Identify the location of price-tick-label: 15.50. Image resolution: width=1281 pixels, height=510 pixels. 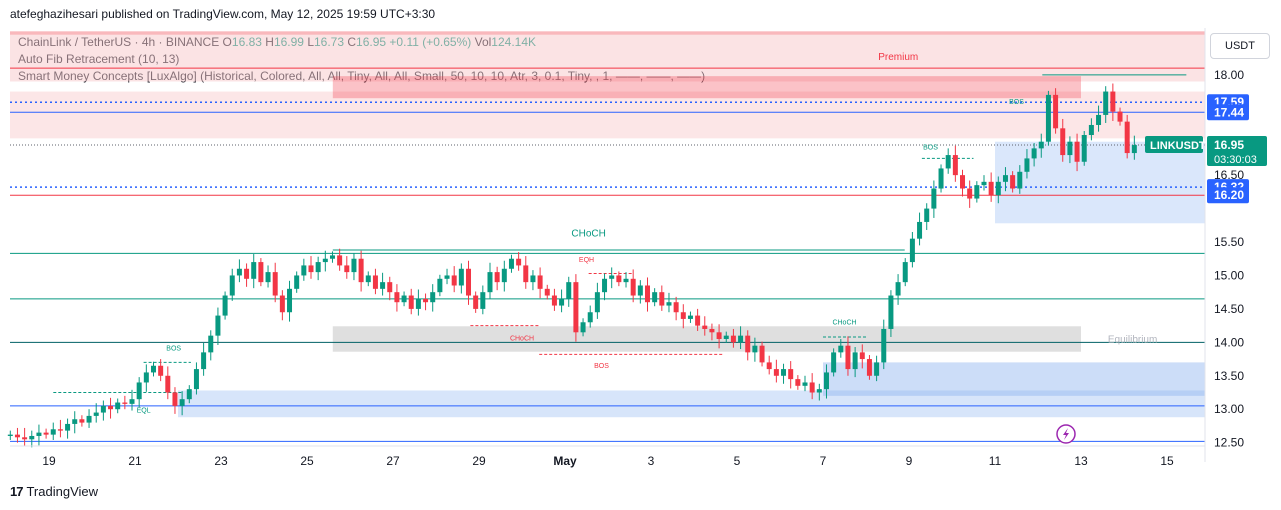
(1229, 242).